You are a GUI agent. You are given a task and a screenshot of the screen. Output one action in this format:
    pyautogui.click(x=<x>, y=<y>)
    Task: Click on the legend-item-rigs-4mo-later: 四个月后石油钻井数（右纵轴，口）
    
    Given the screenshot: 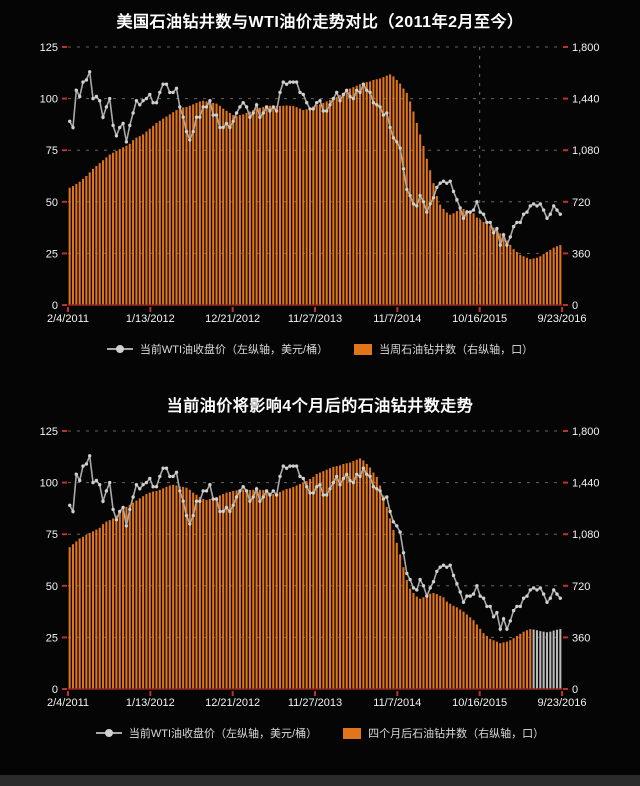 What is the action you would take?
    pyautogui.click(x=443, y=733)
    